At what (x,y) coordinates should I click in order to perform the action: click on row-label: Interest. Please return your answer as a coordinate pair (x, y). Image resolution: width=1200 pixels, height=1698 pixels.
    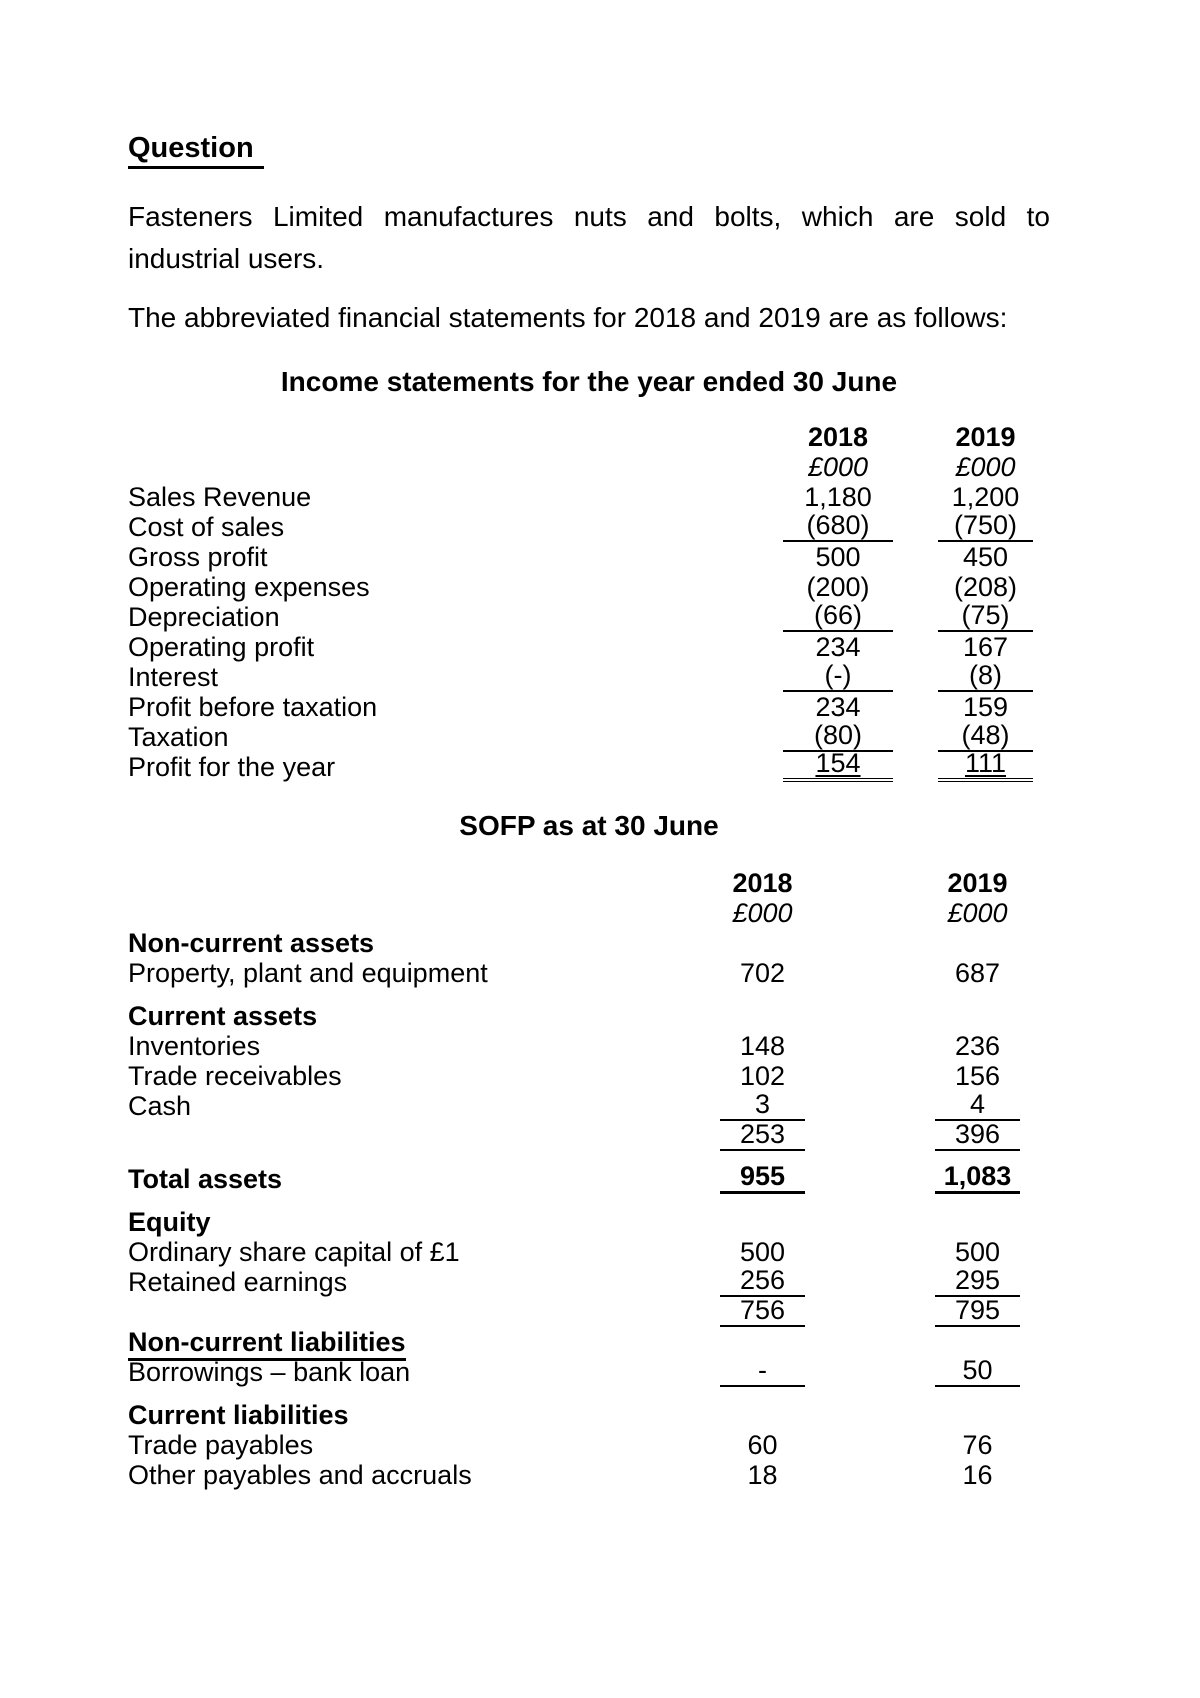
    Looking at the image, I should click on (455, 677).